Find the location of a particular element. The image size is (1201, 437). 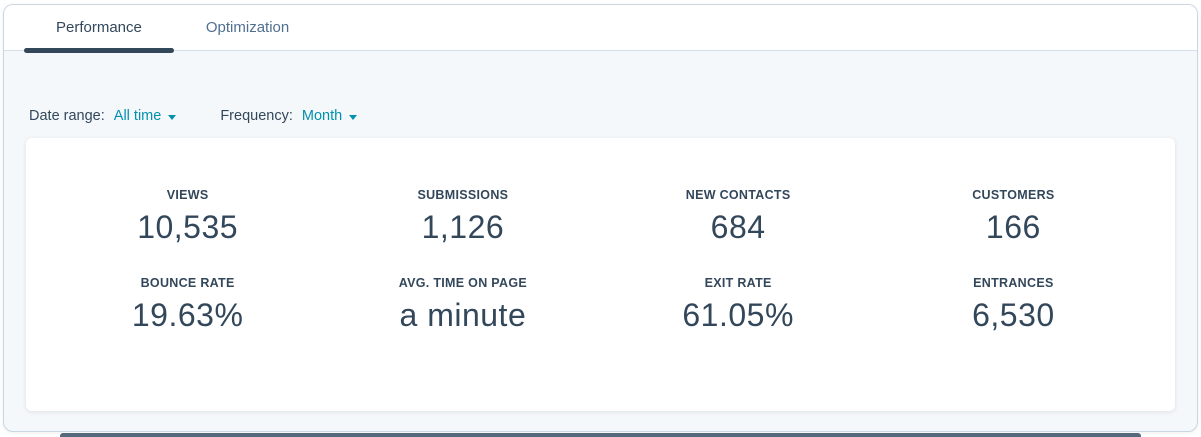

metric-label: NEW CONTACTS is located at coordinates (738, 195).